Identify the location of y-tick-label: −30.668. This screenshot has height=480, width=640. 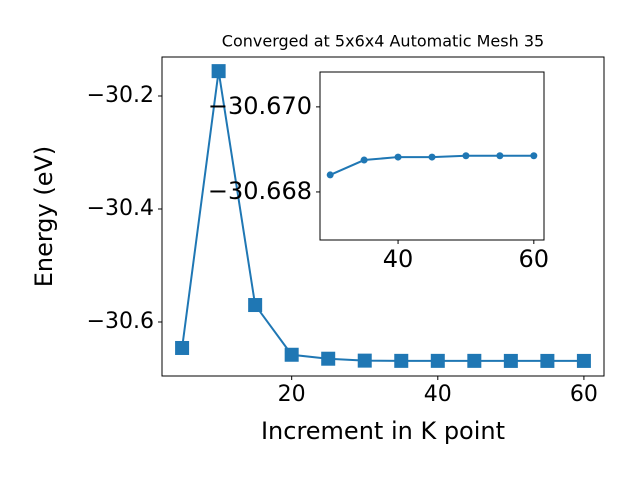
(260, 191).